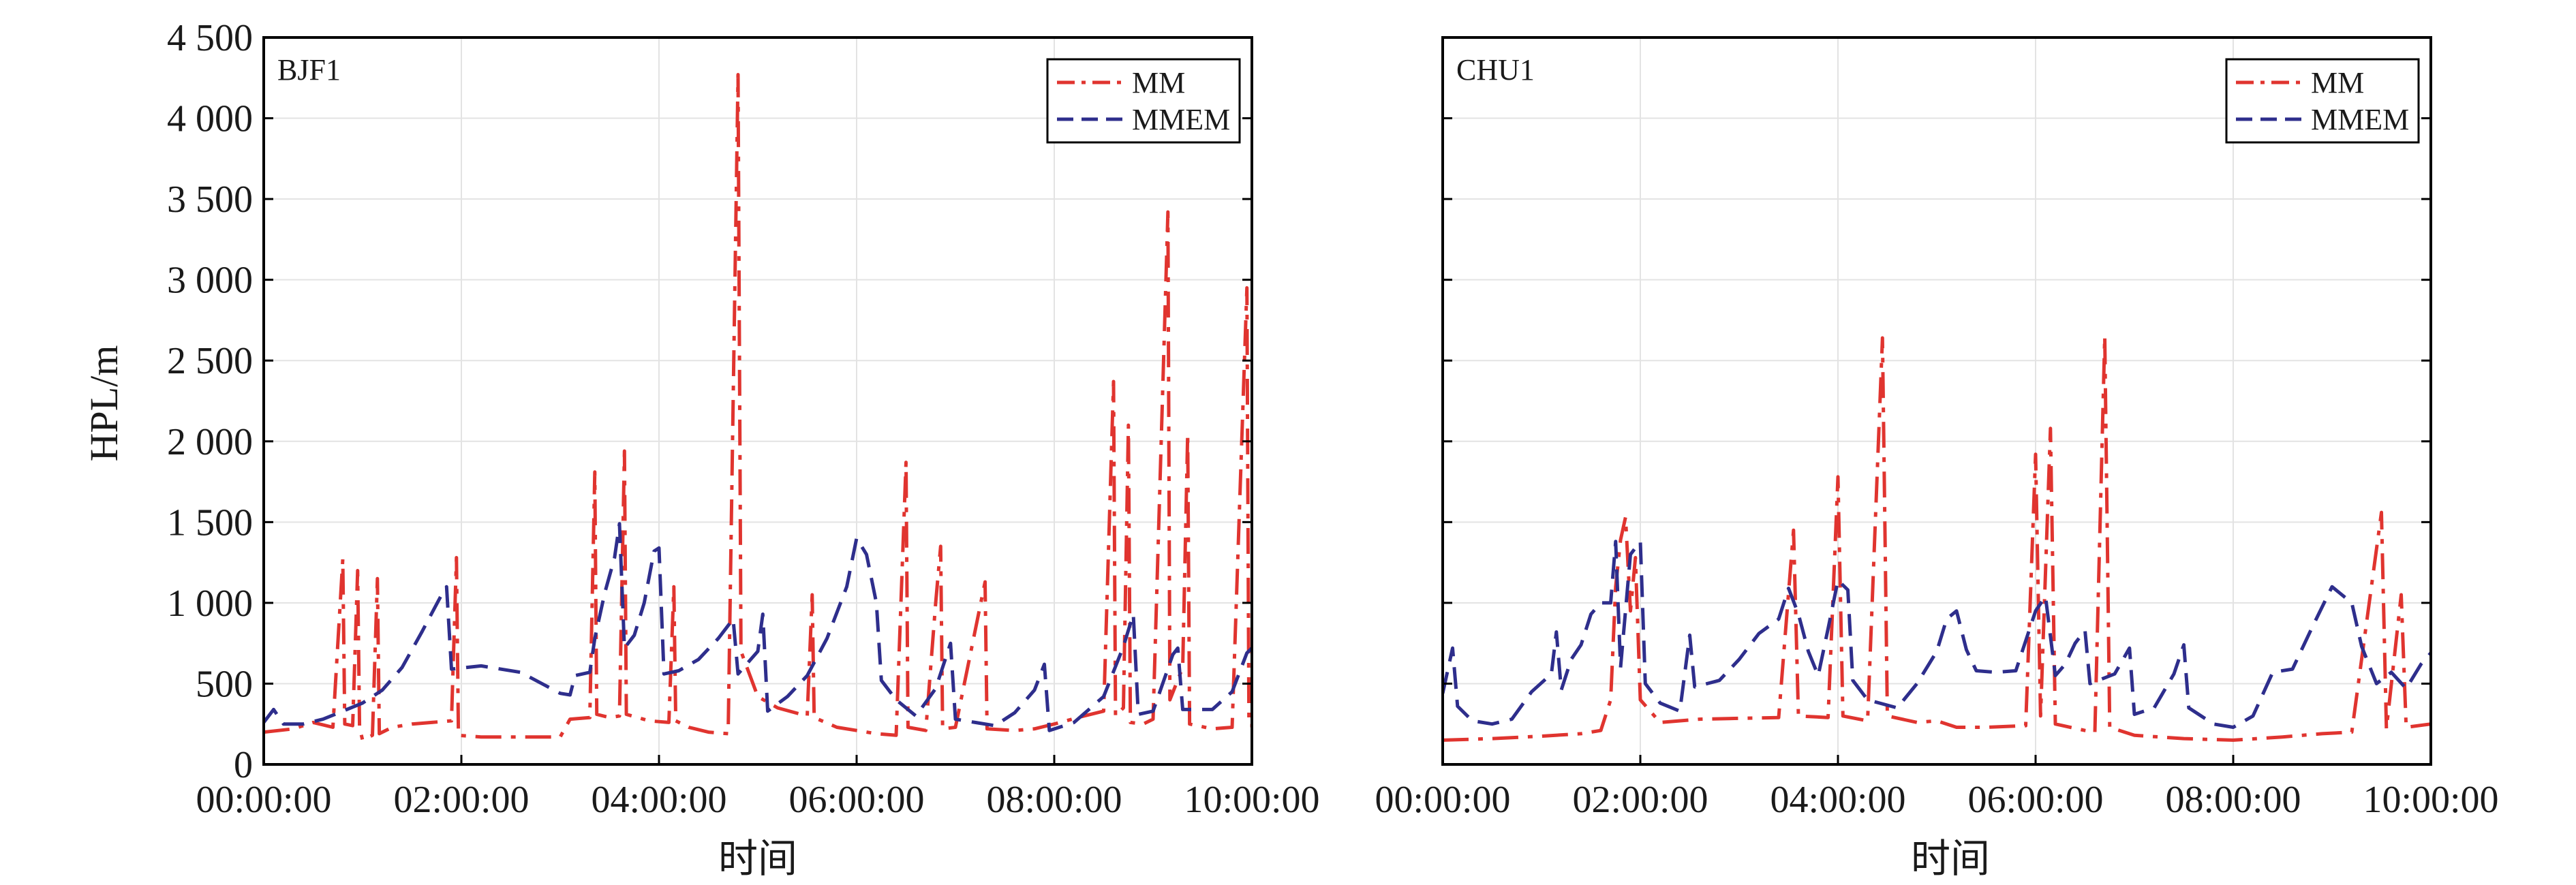 The width and height of the screenshot is (2576, 885). What do you see at coordinates (104, 403) in the screenshot?
I see `y-axis-title: HPL/m` at bounding box center [104, 403].